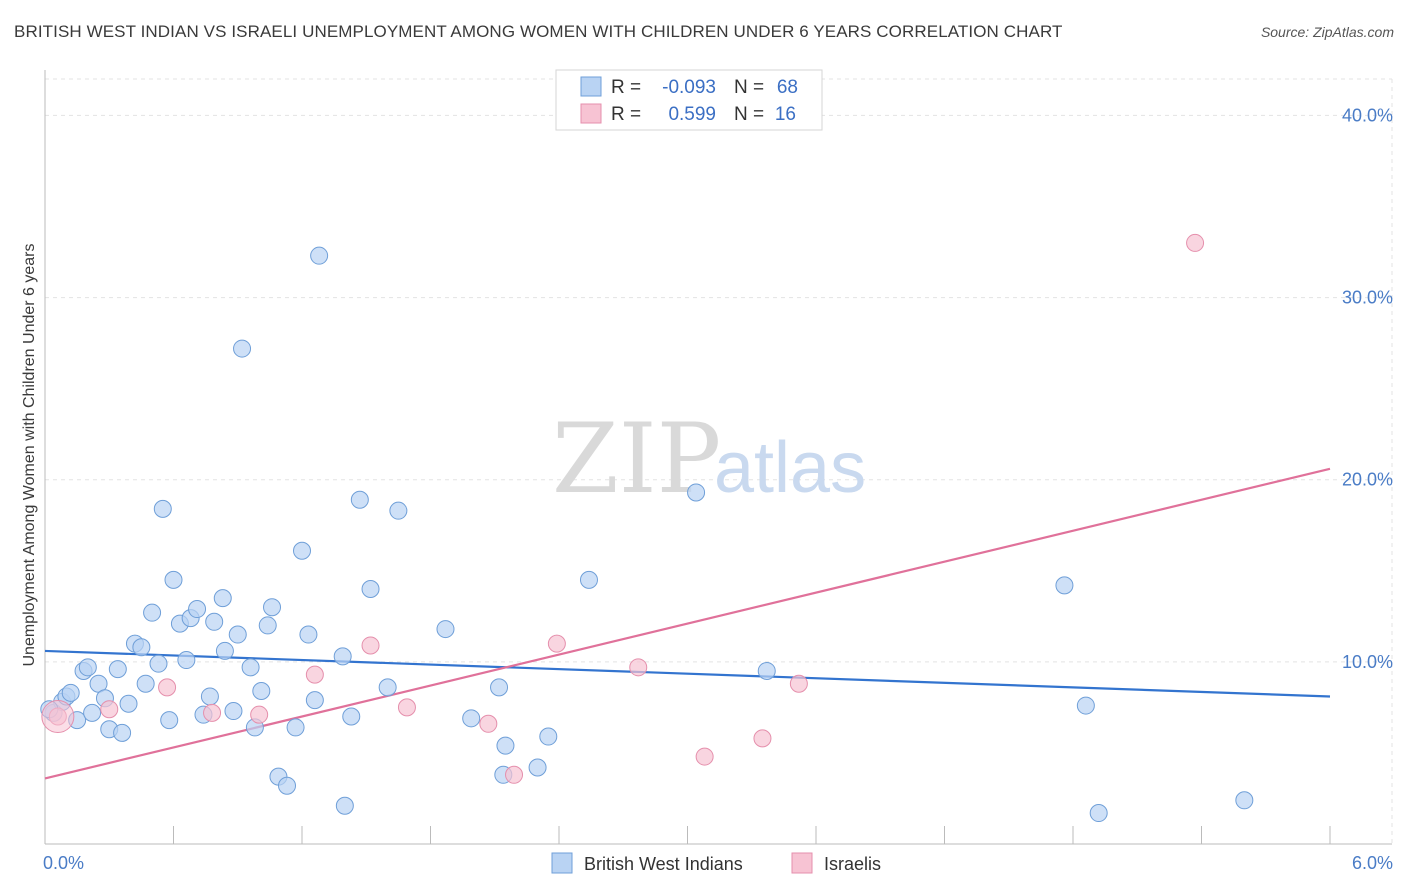  What do you see at coordinates (689, 87) in the screenshot?
I see `stats-r-value-blue: -0.093` at bounding box center [689, 87].